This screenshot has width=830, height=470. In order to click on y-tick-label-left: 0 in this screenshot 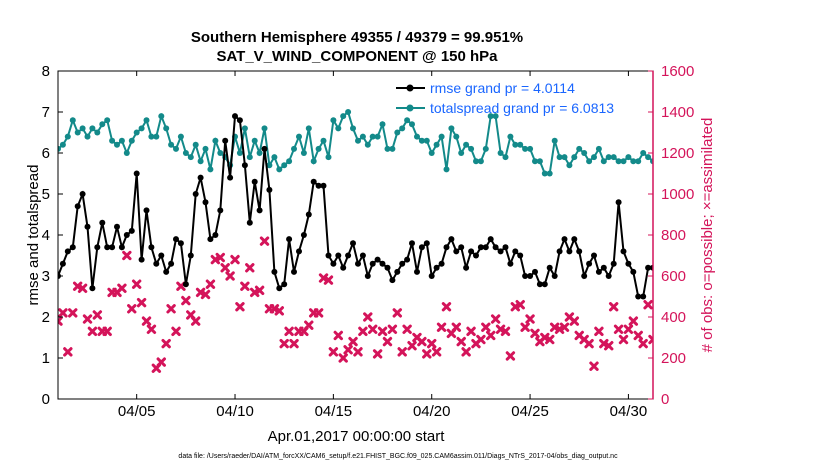, I will do `click(46, 399)`.